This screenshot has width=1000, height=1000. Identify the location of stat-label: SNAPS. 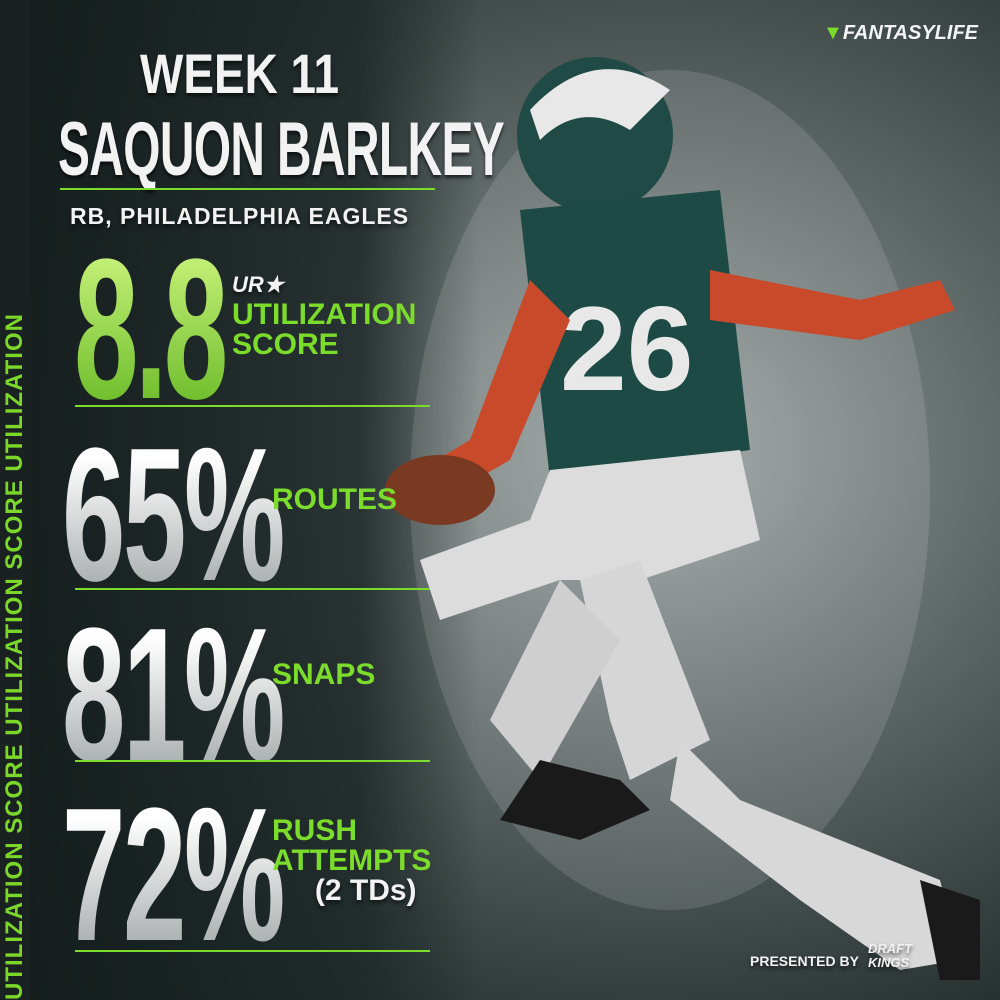
(324, 674).